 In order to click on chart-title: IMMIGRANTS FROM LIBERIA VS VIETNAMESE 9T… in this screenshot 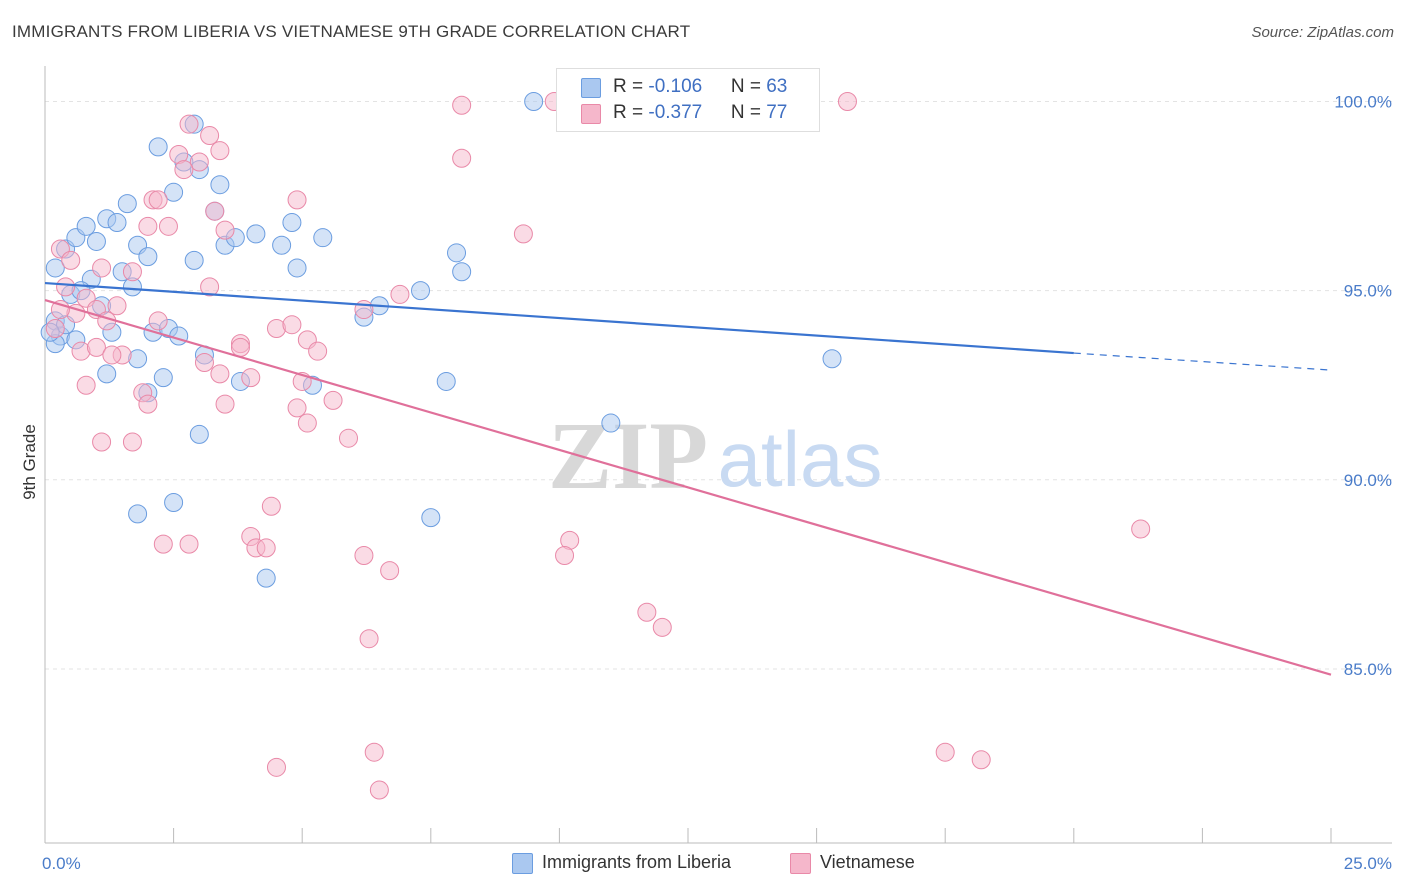, I will do `click(351, 31)`.